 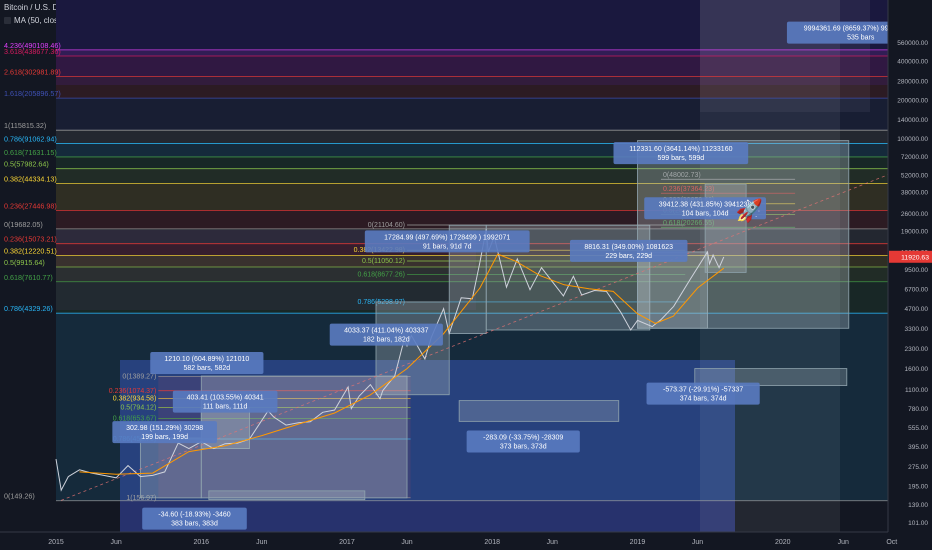 I want to click on fib-level-label: 0(149.26), so click(x=19, y=496).